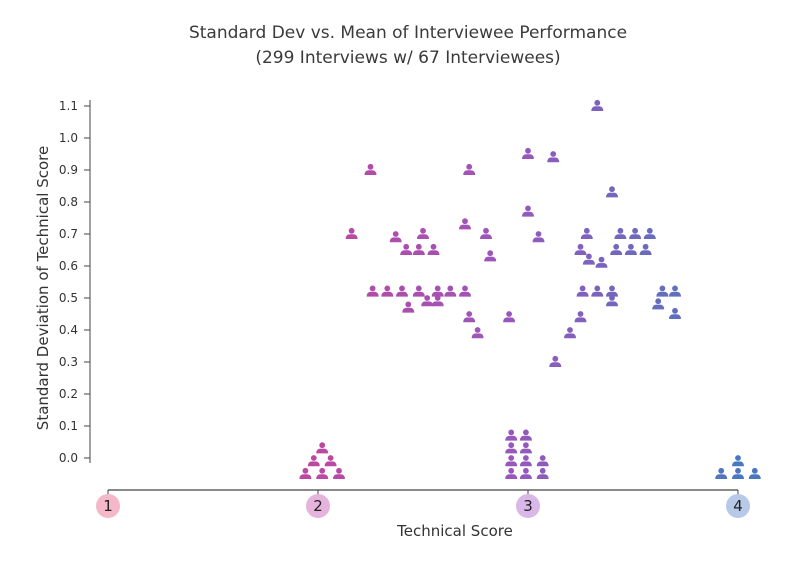  I want to click on x-tick-label: 2, so click(318, 506).